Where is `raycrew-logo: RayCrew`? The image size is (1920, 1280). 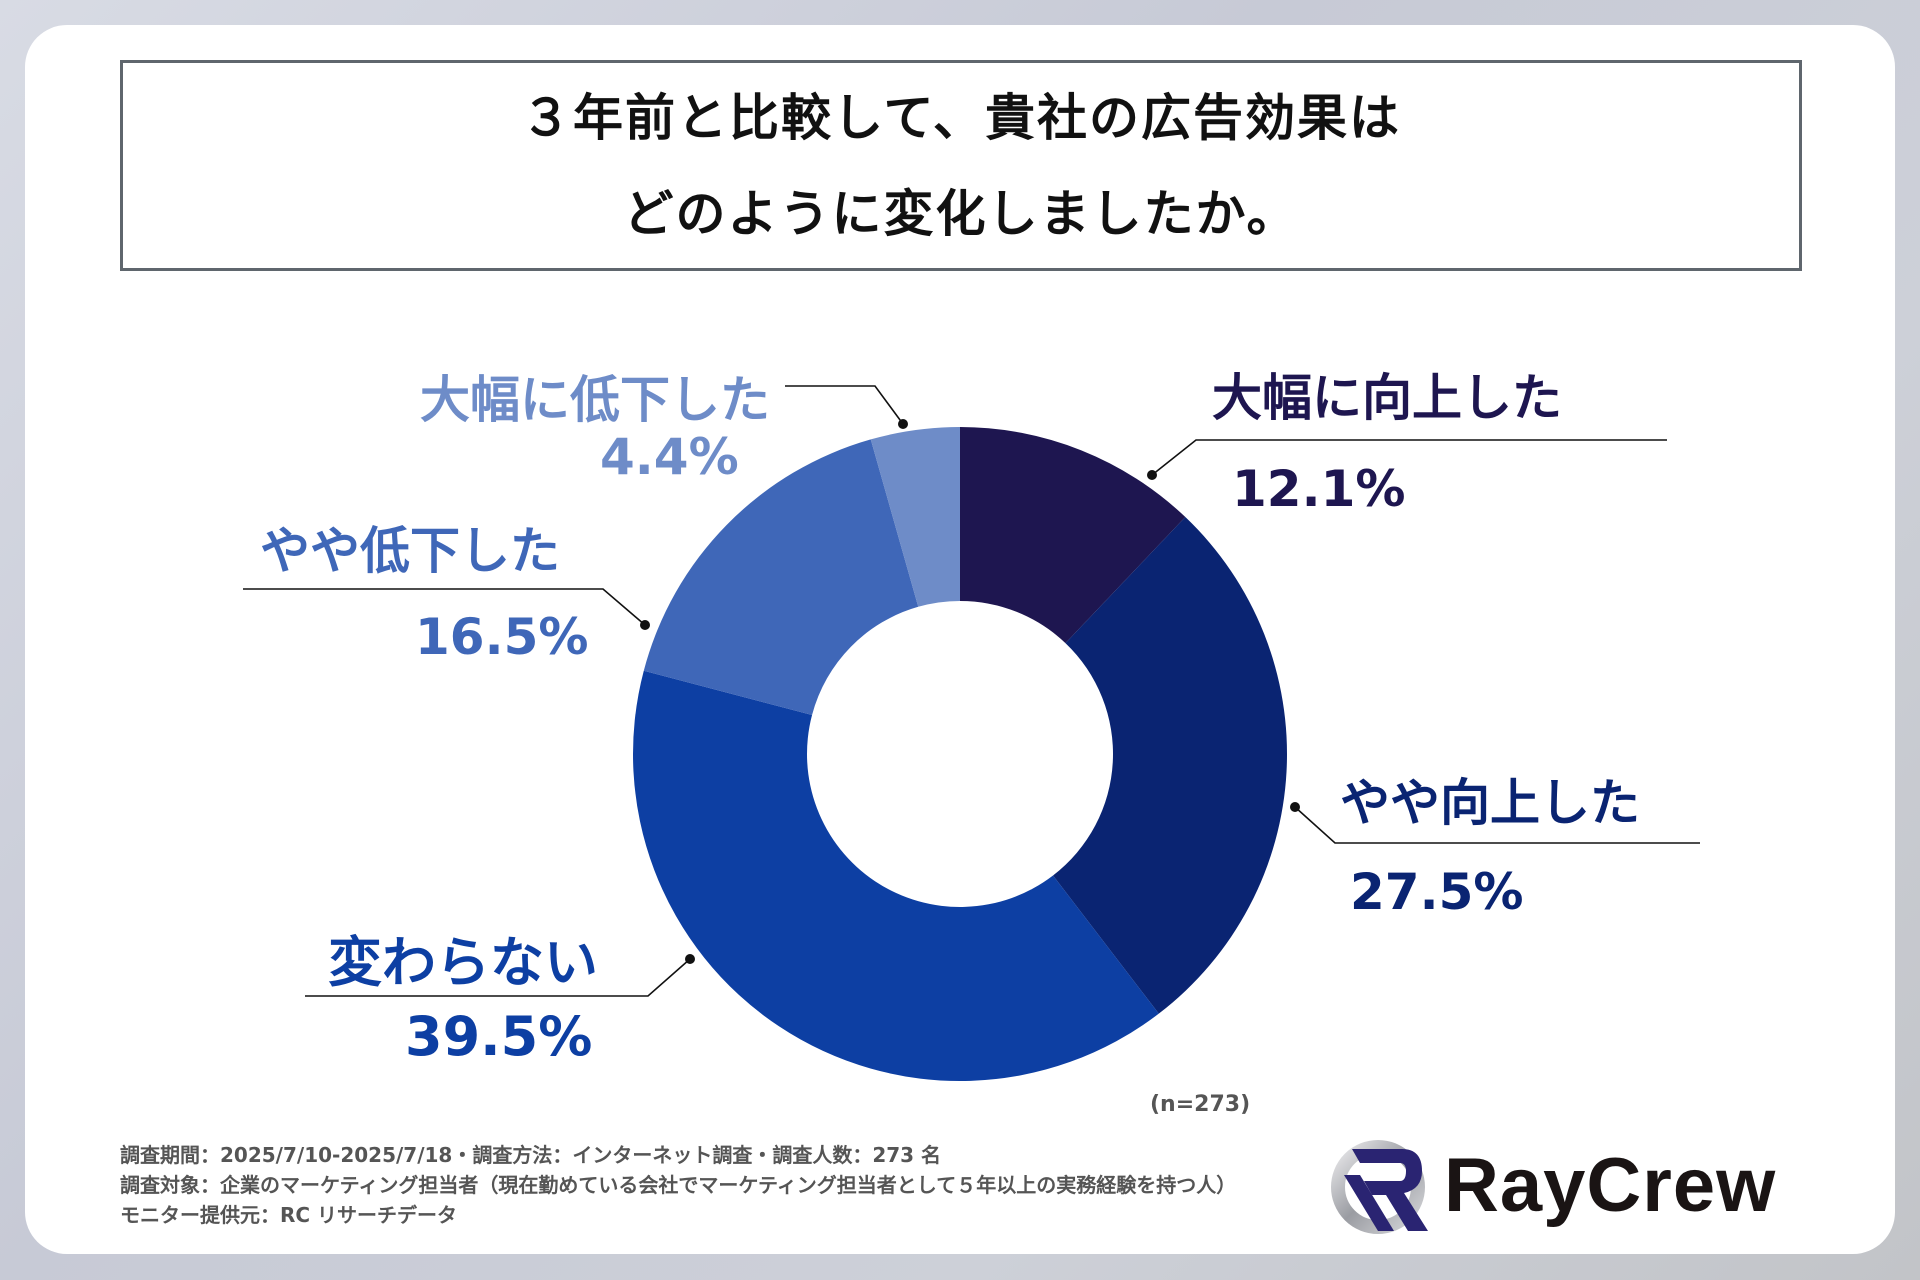
raycrew-logo: RayCrew is located at coordinates (1570, 1185).